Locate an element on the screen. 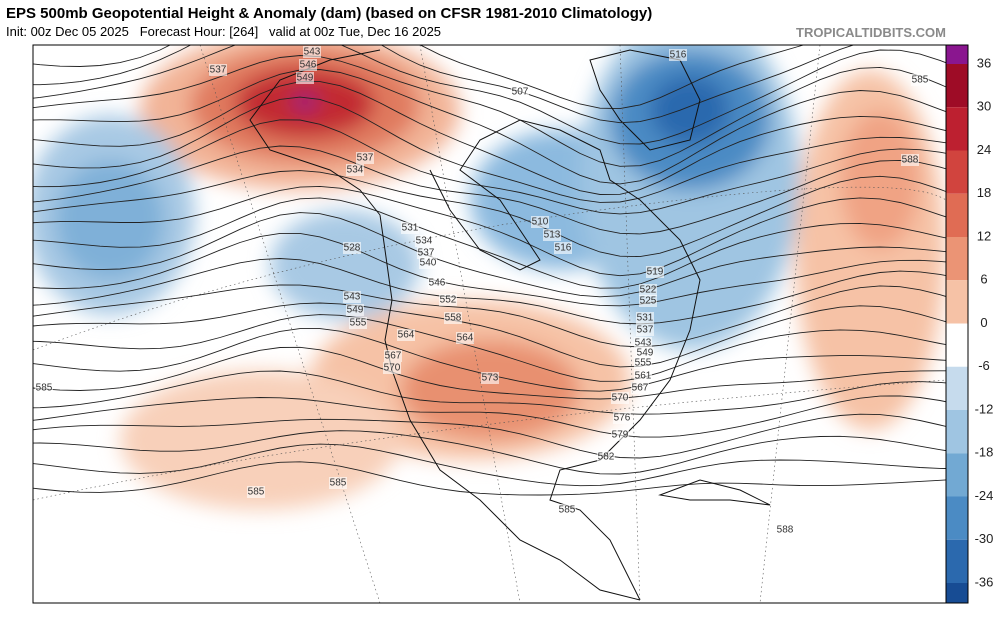 The image size is (1000, 623). contour-label: 540 is located at coordinates (428, 263).